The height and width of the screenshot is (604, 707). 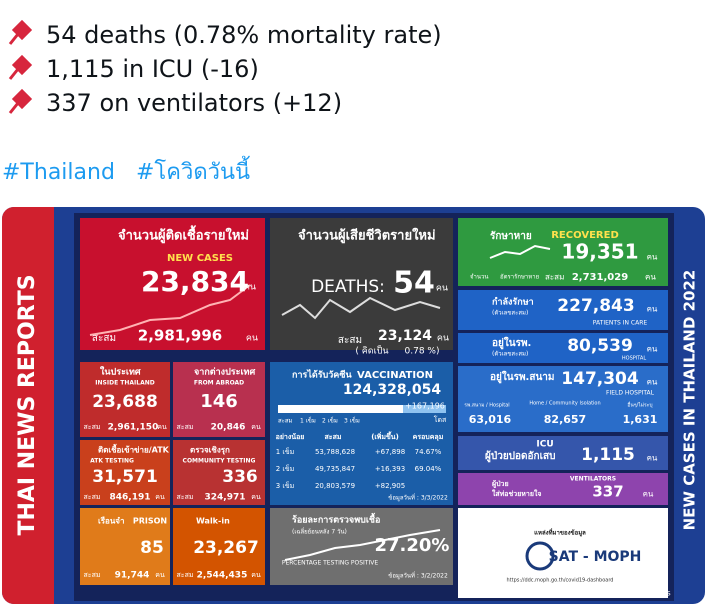 I want to click on side-banner: NEW CASES IN THAILAND 2022, so click(x=690, y=400).